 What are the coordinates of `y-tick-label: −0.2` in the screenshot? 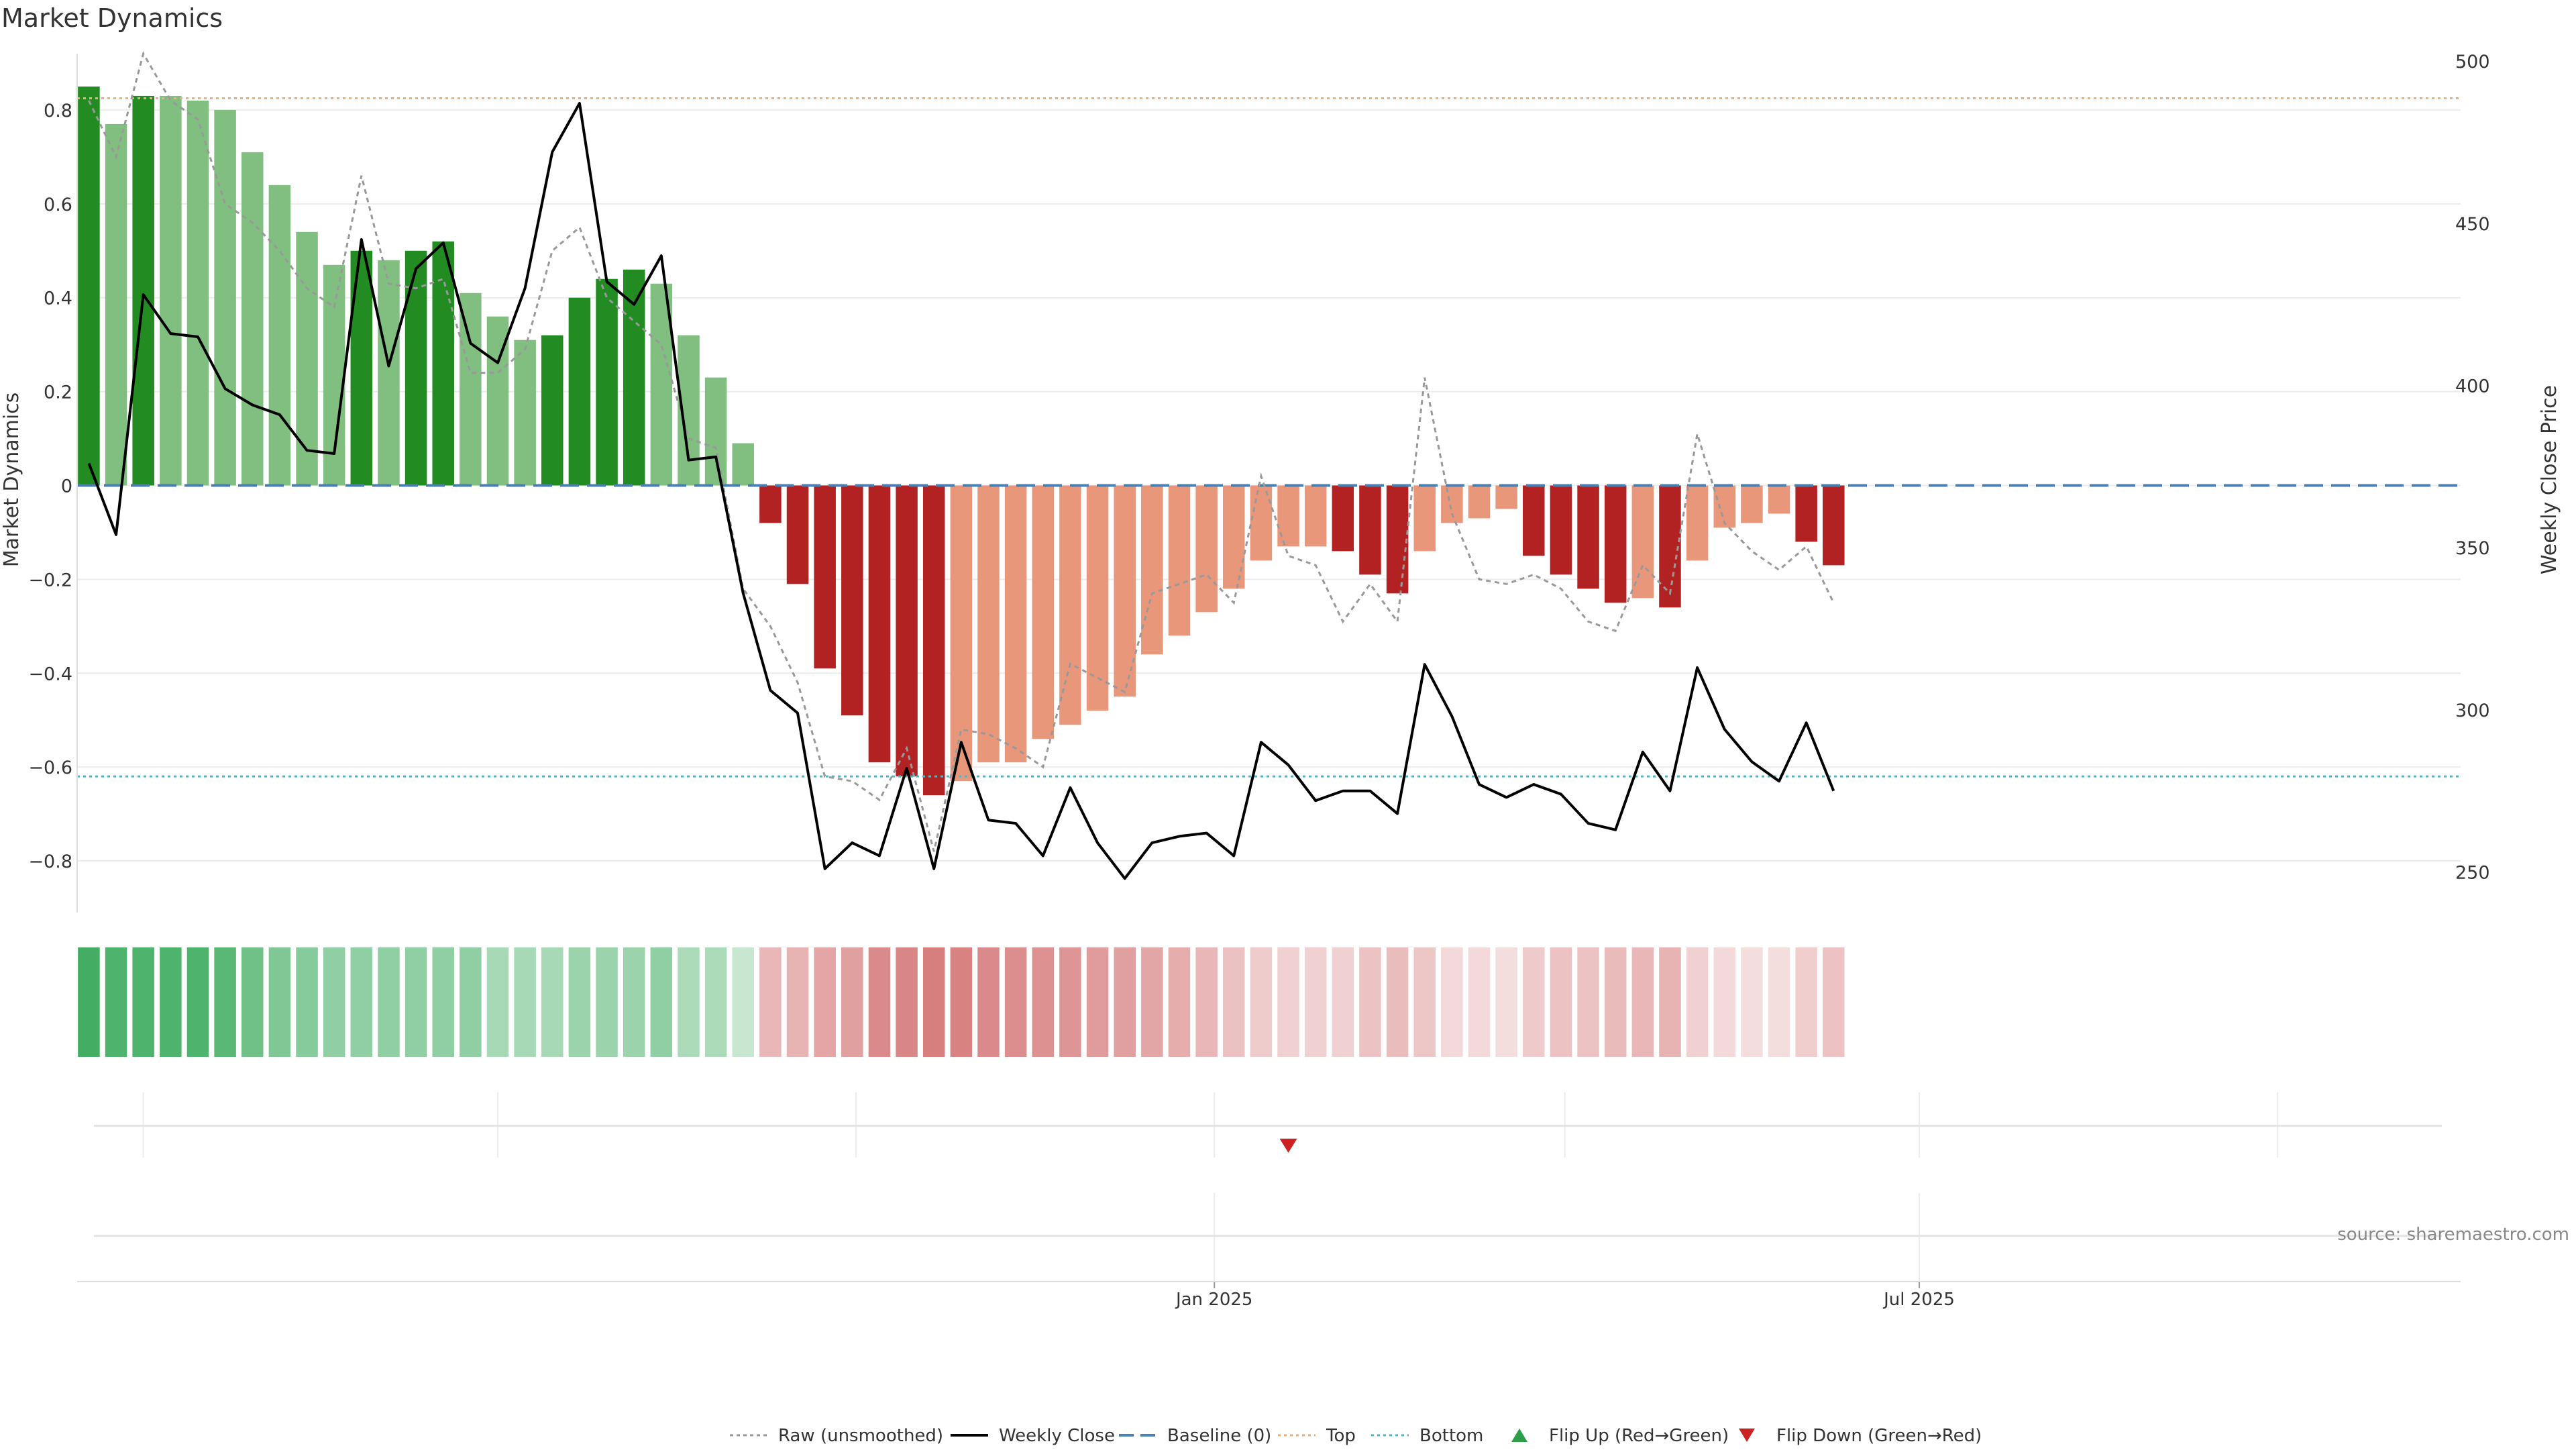 It's located at (50, 580).